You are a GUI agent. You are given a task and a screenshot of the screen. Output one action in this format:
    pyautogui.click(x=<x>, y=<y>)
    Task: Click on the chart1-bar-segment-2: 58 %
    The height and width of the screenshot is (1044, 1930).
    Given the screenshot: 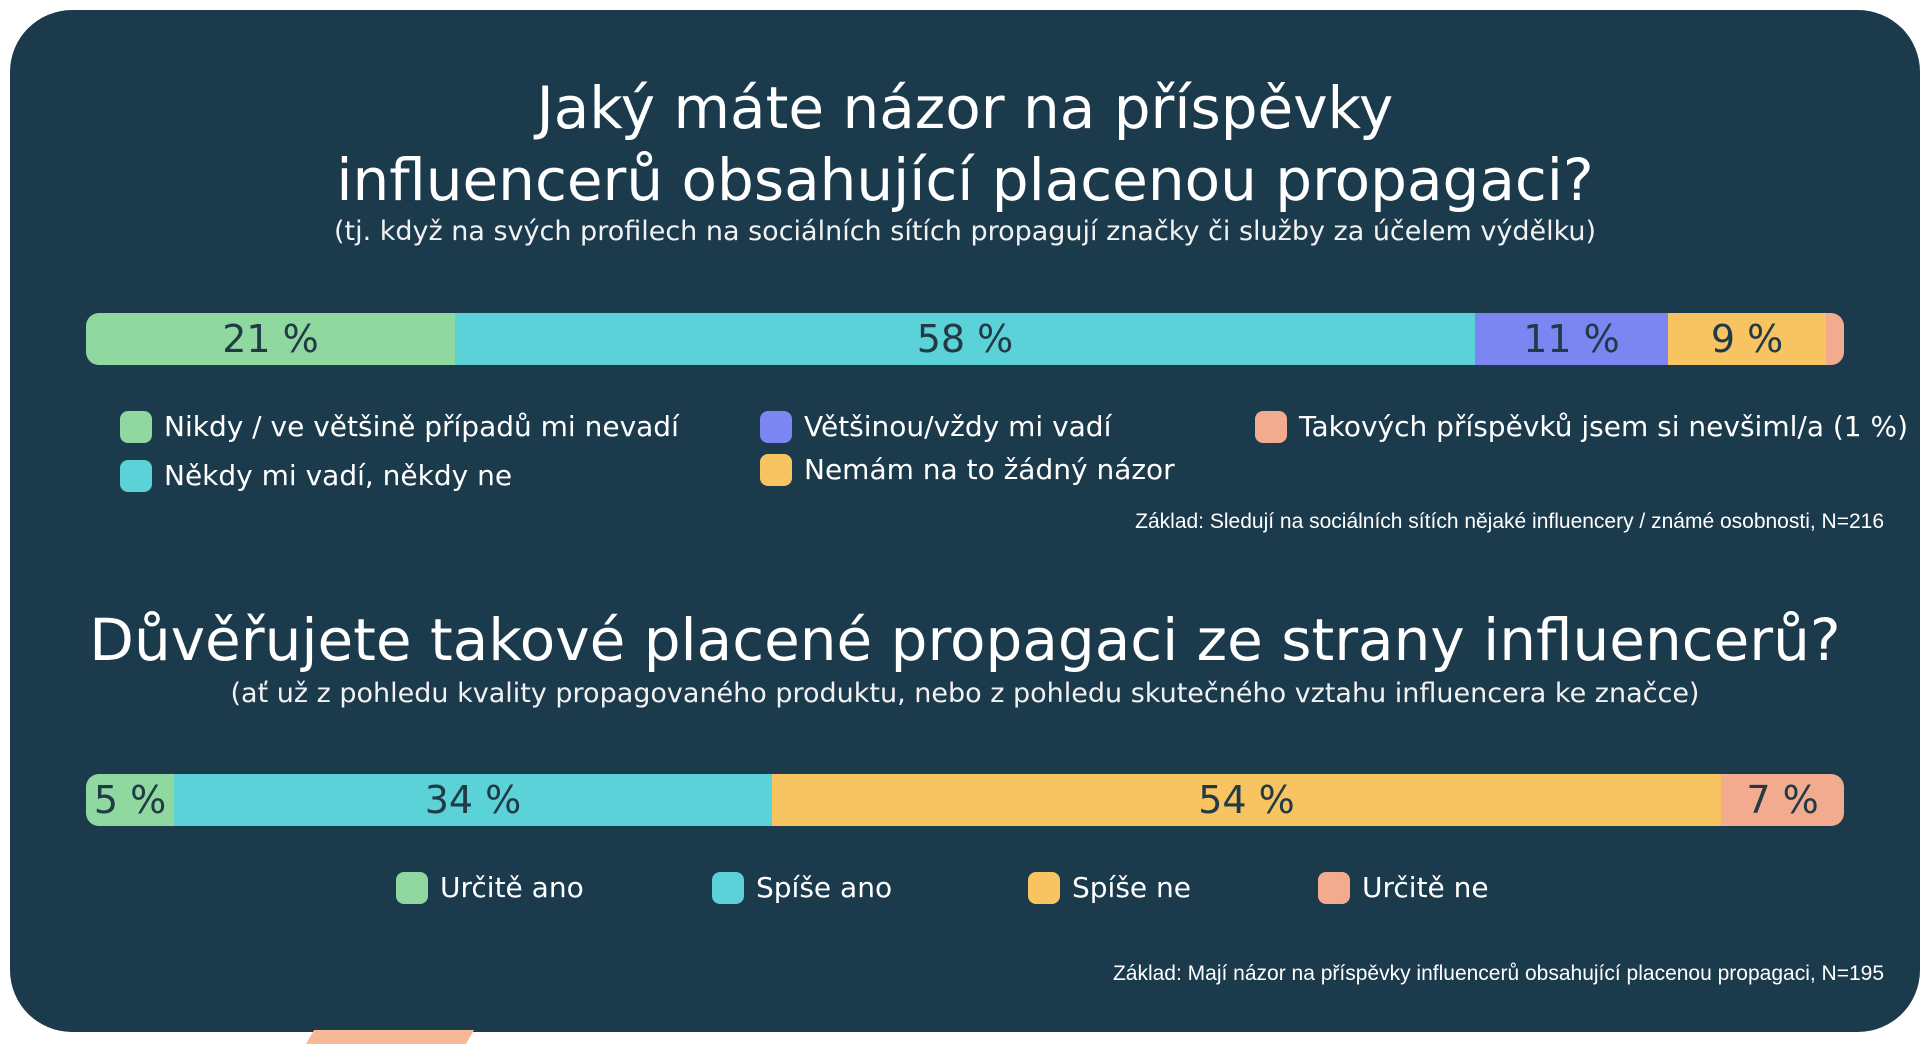 What is the action you would take?
    pyautogui.click(x=965, y=339)
    